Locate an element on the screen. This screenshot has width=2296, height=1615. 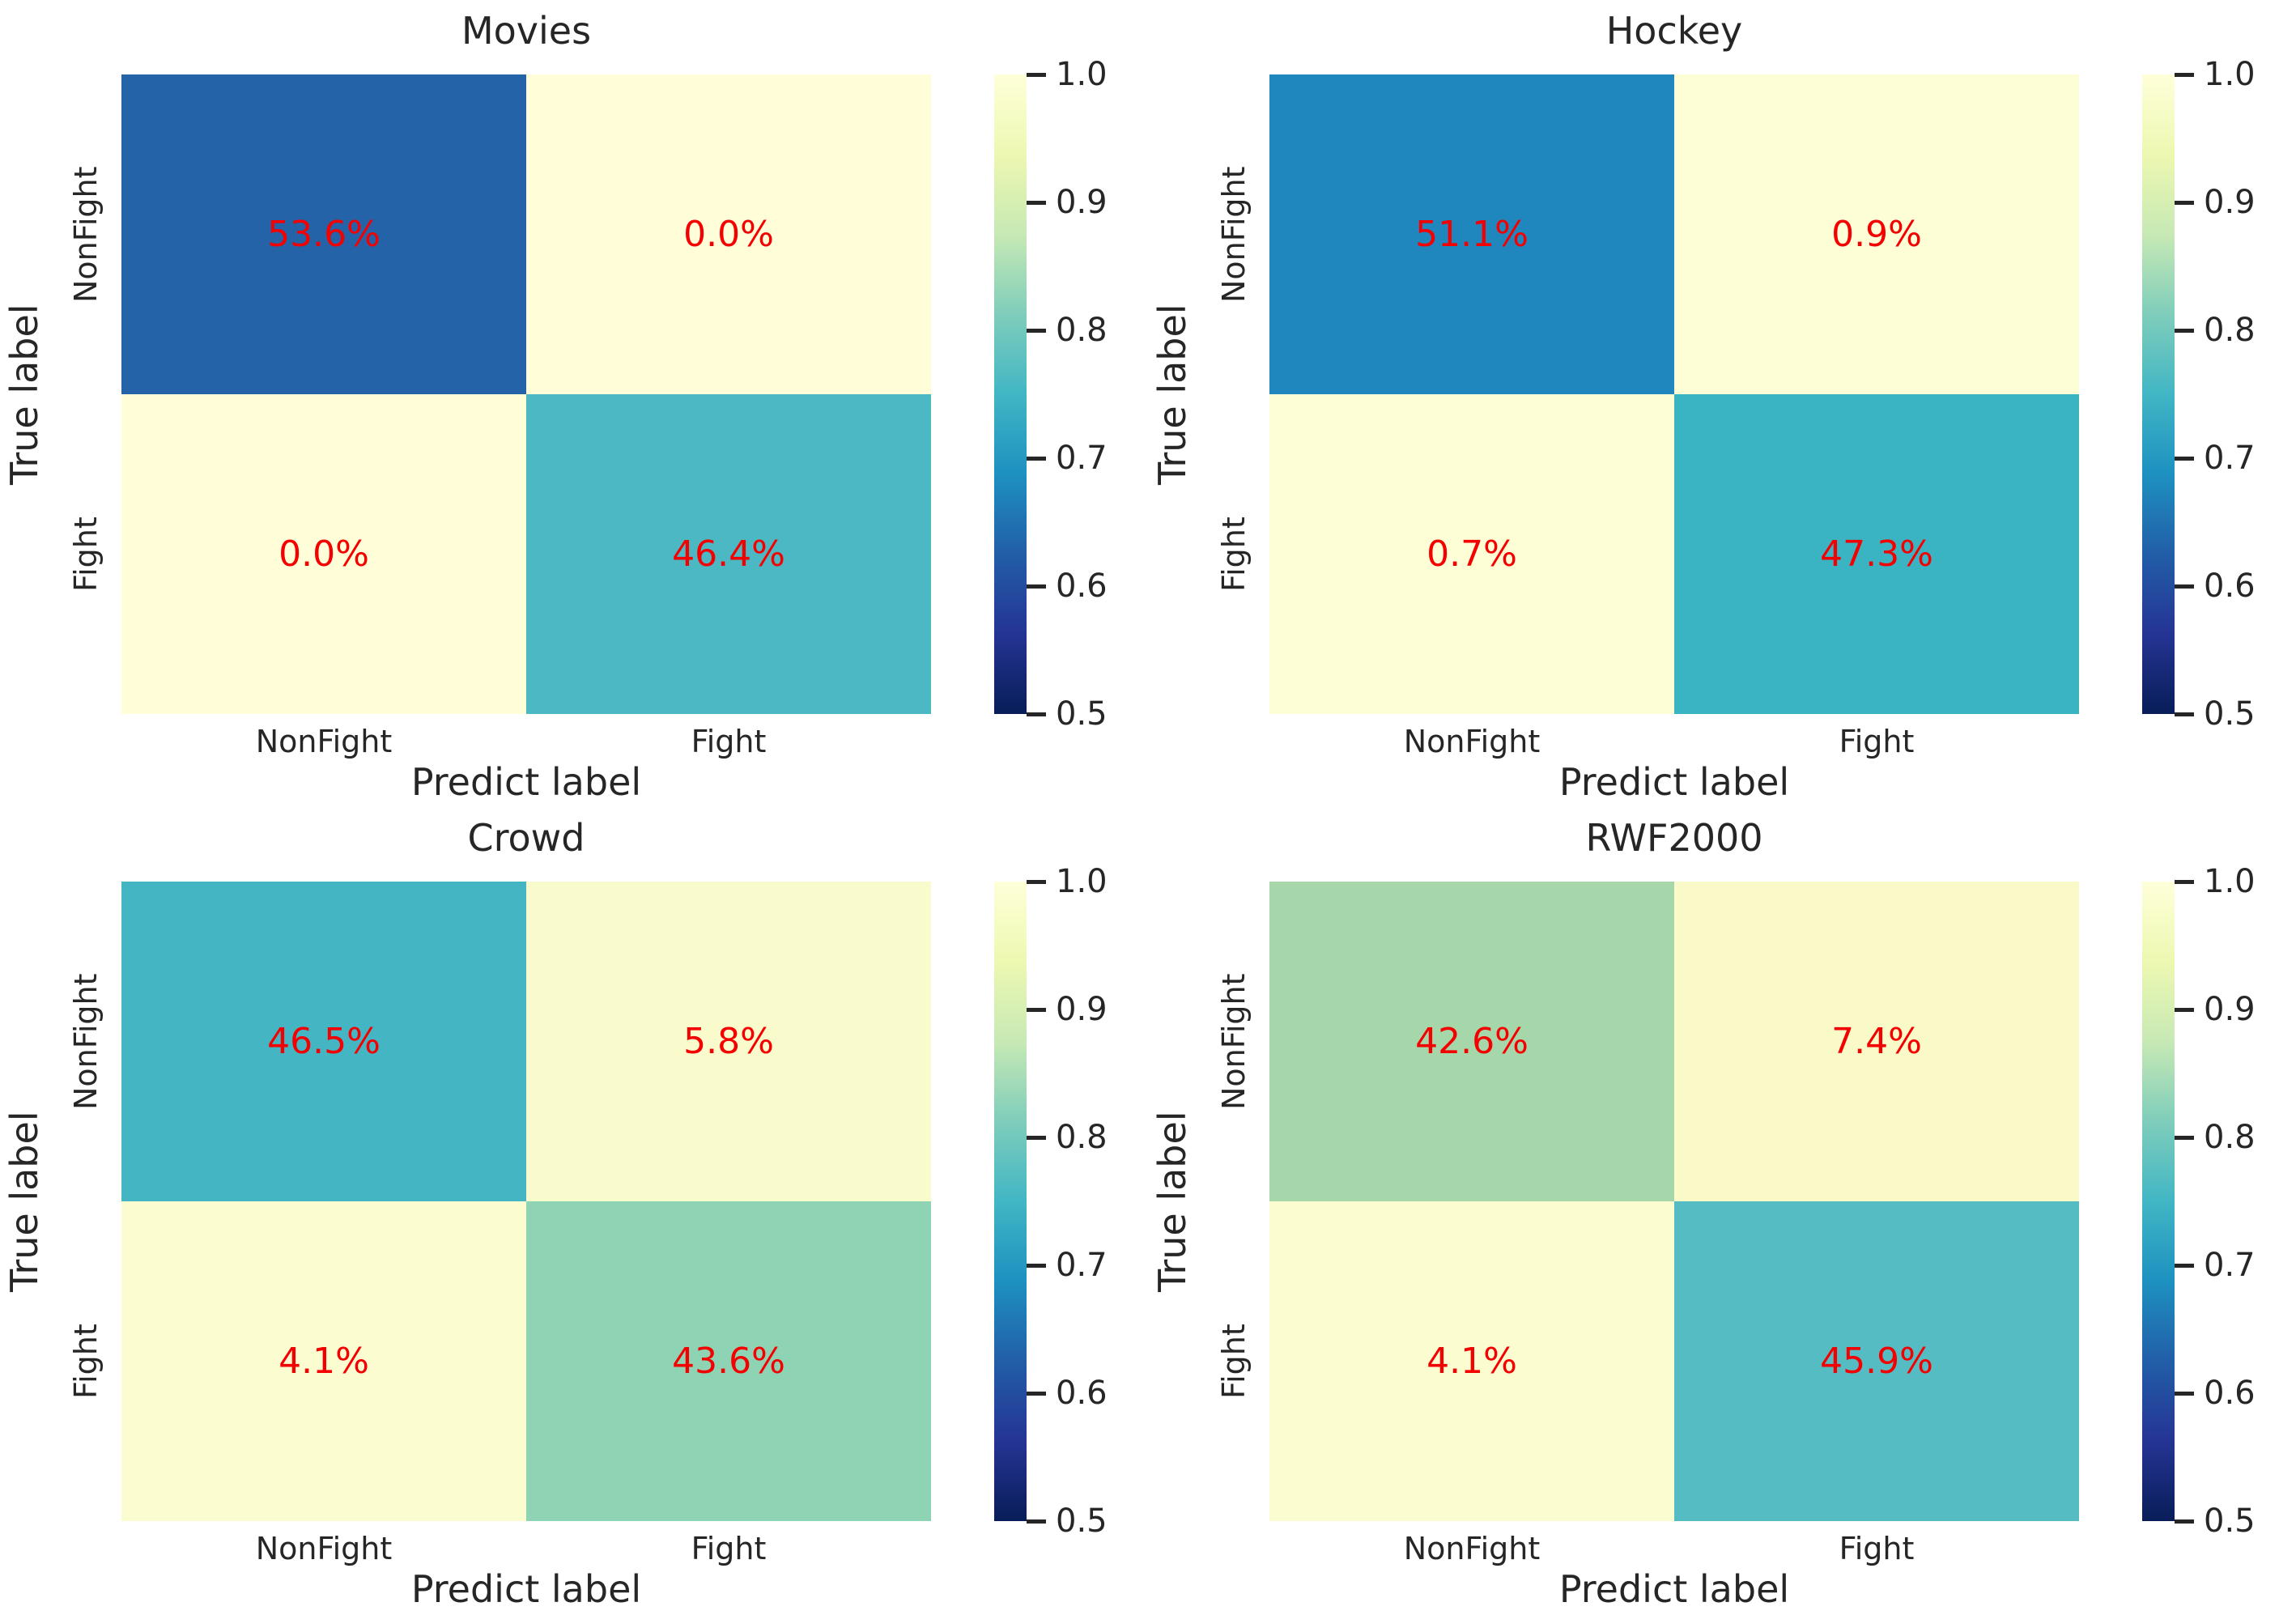
cell-value: 46.5% is located at coordinates (324, 1041).